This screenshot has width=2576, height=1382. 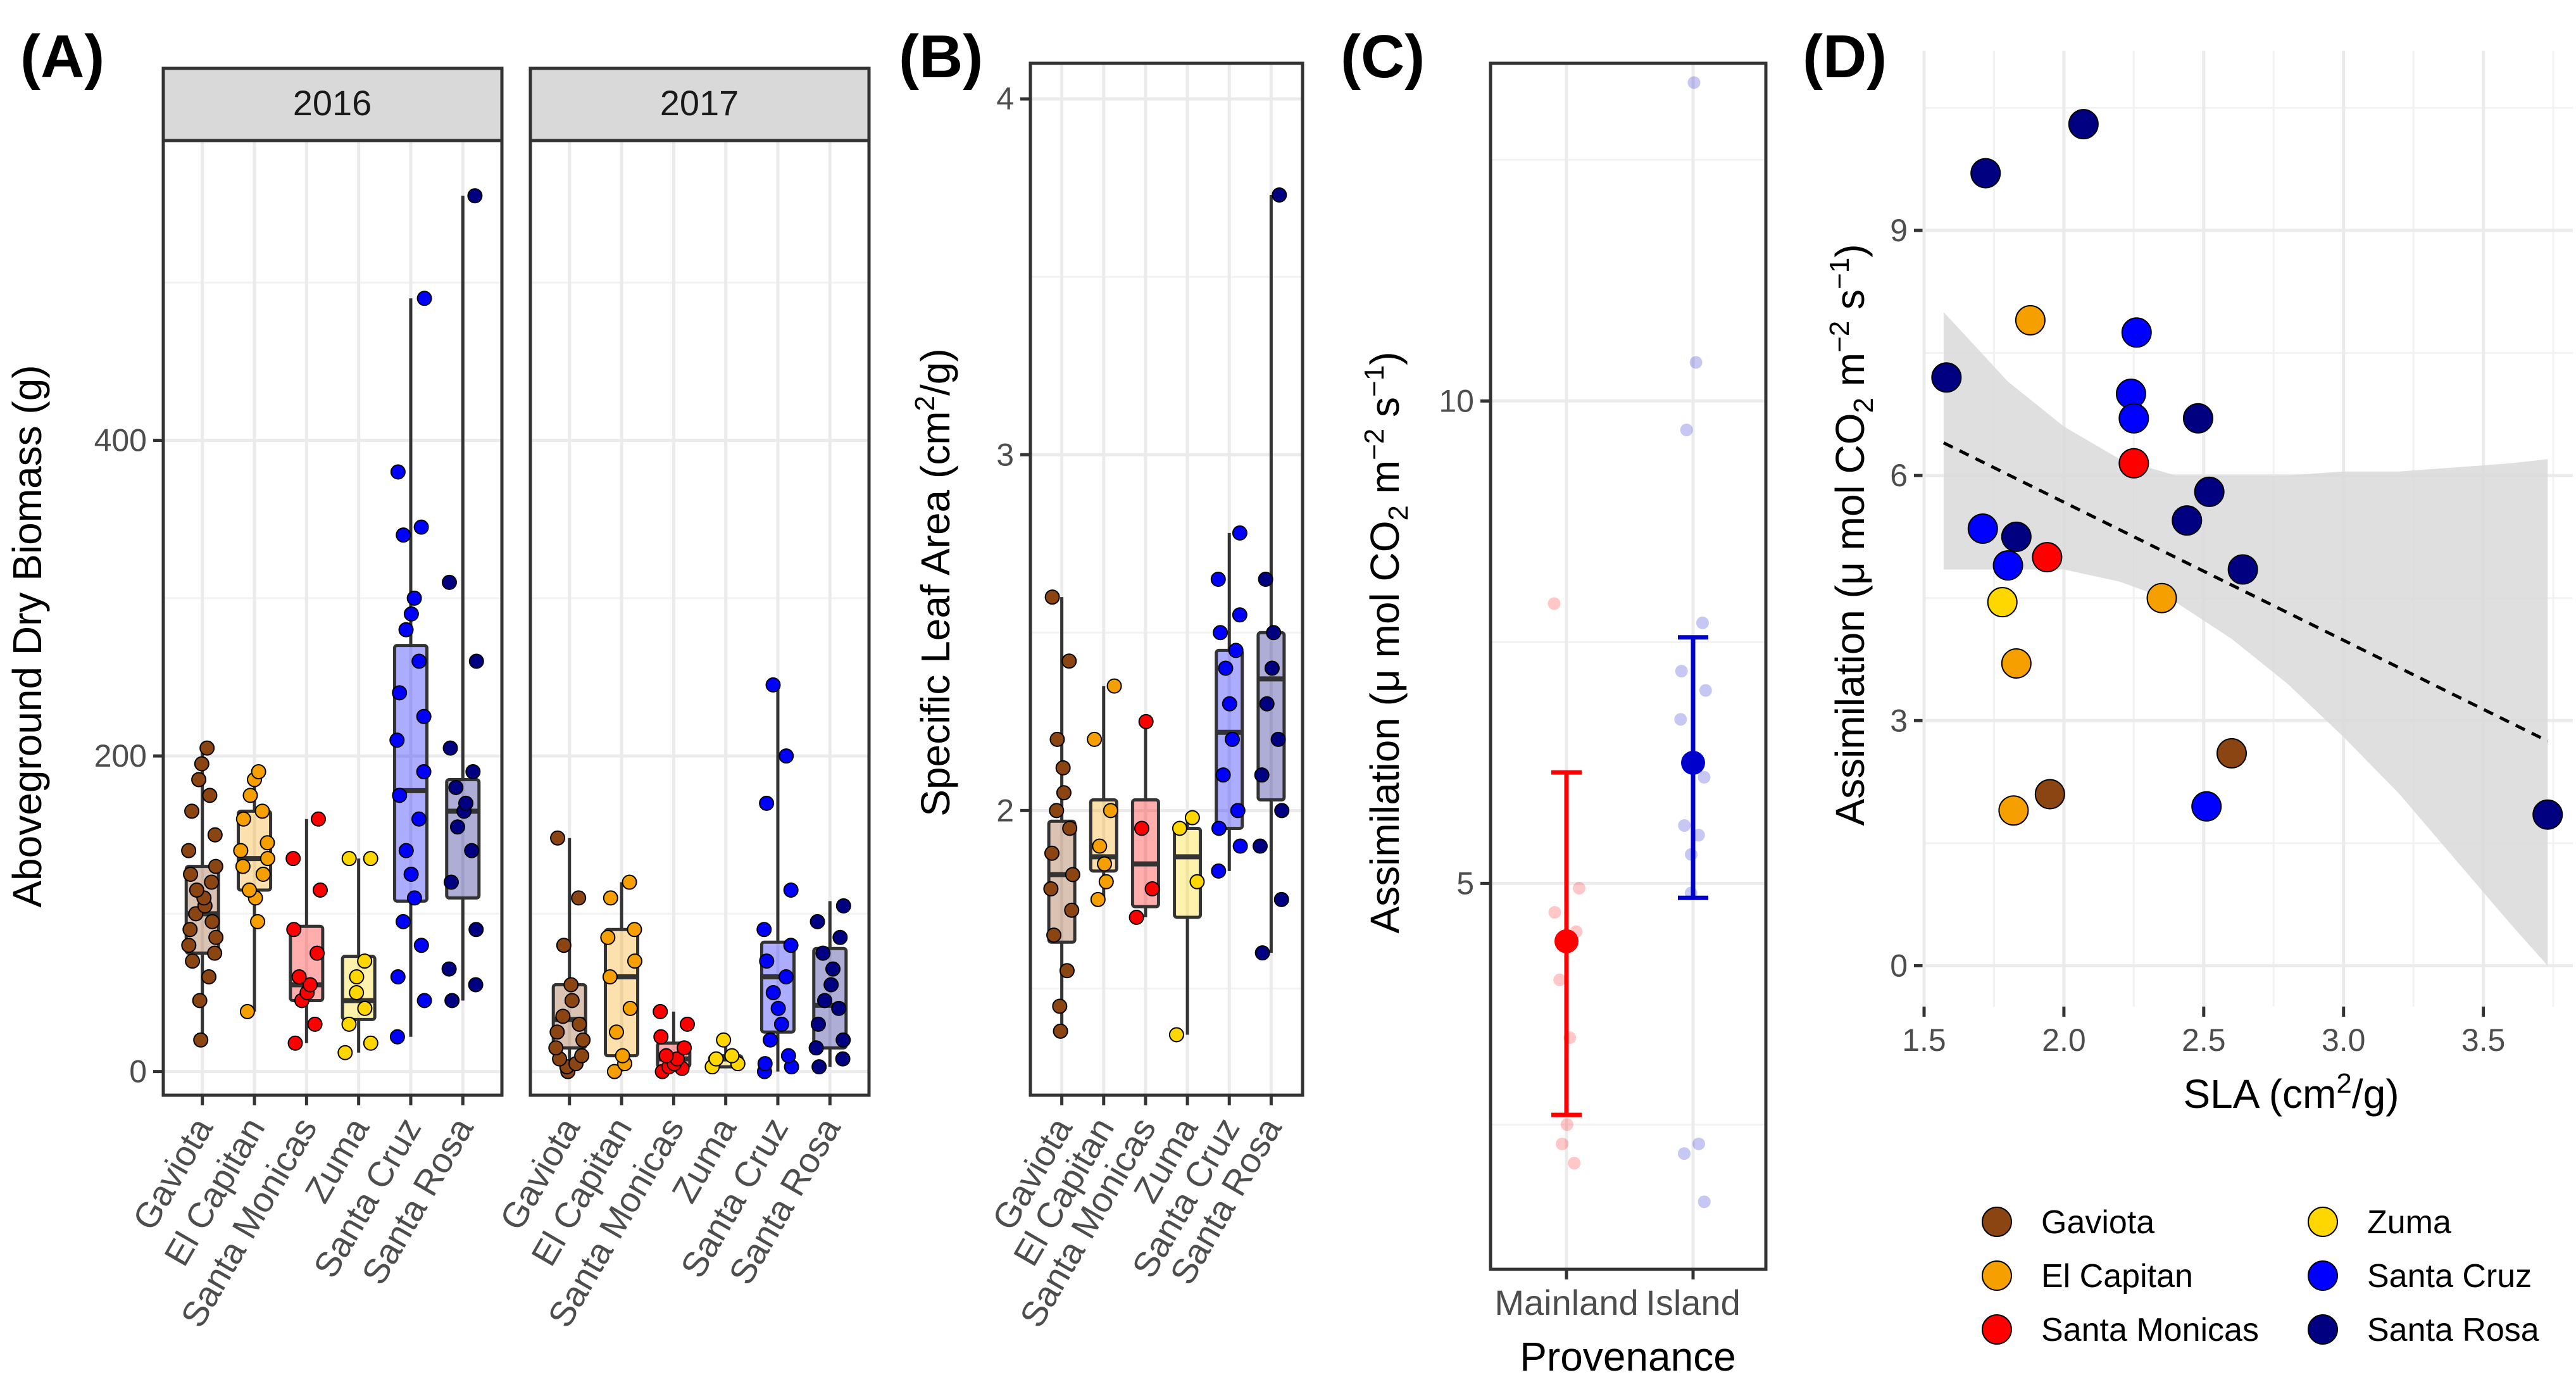 I want to click on facet-plot-bg, so click(x=700, y=618).